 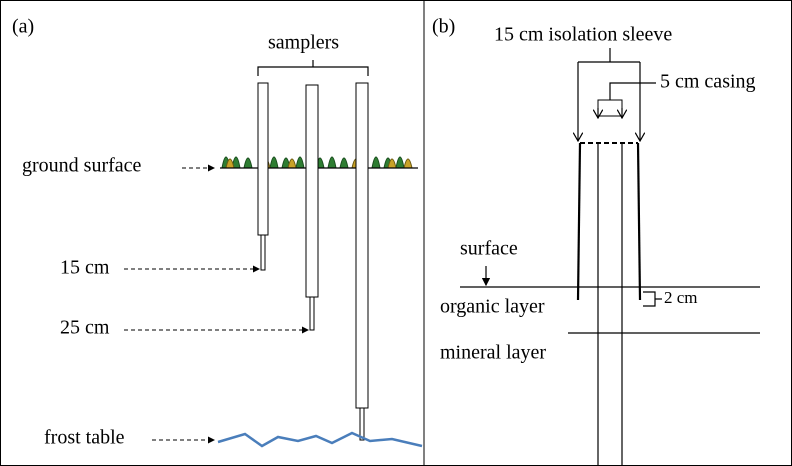 I want to click on sleeve-label: 15 cm isolation sleeve, so click(x=583, y=35).